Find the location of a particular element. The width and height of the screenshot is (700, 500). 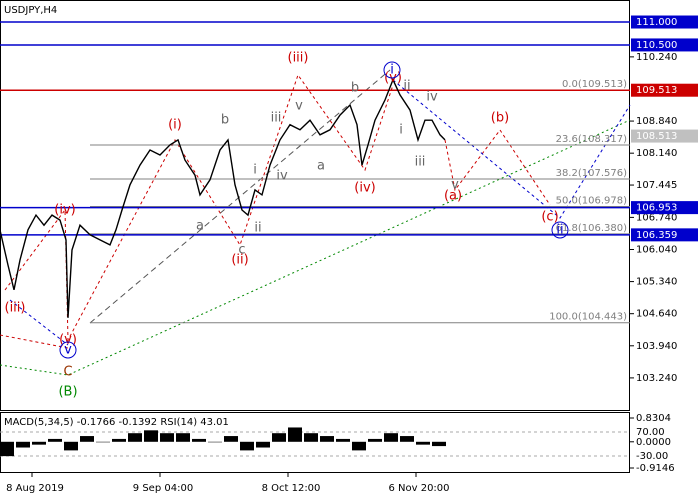

chart-title: USDJPY,H4 is located at coordinates (30, 10).